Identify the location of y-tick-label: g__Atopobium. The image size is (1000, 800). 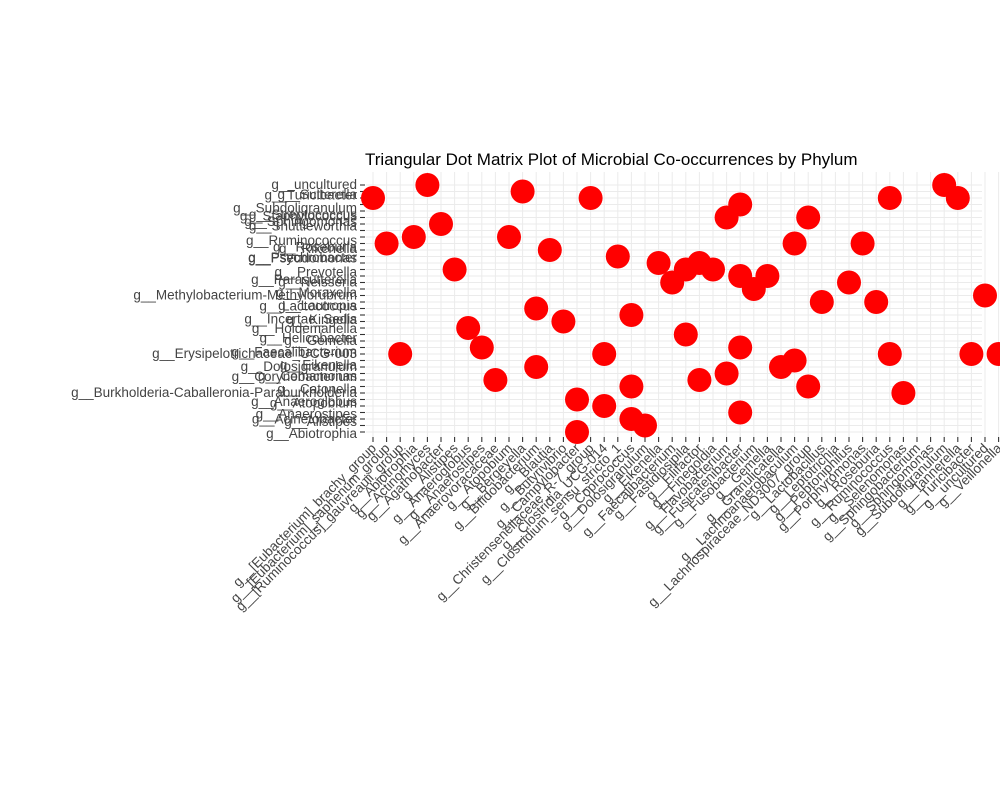
(313, 403).